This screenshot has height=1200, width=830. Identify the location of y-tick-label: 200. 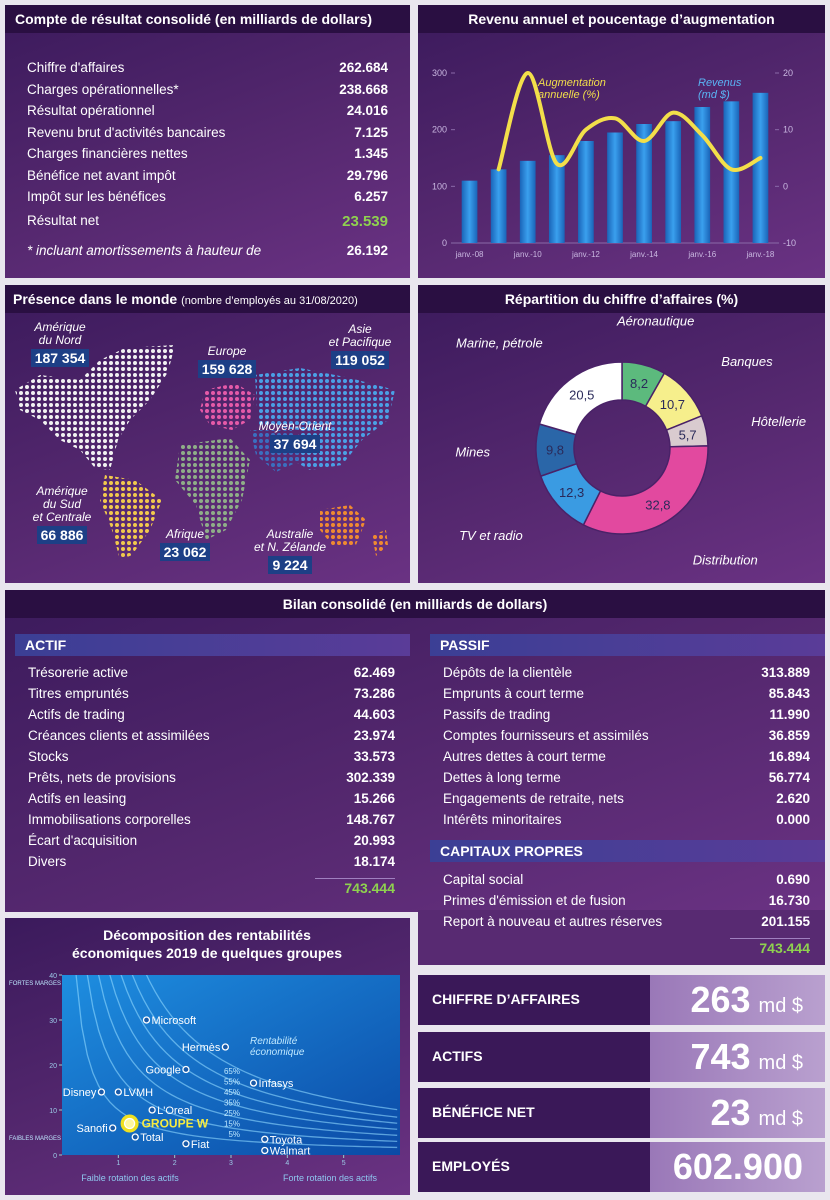
(439, 130).